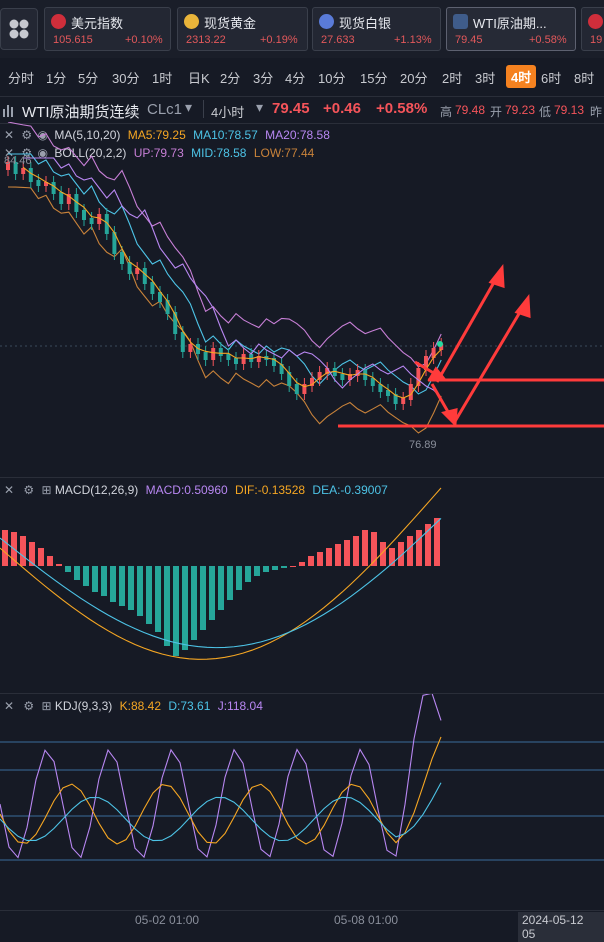  Describe the element at coordinates (342, 108) in the screenshot. I see `price-change: +0.46` at that location.